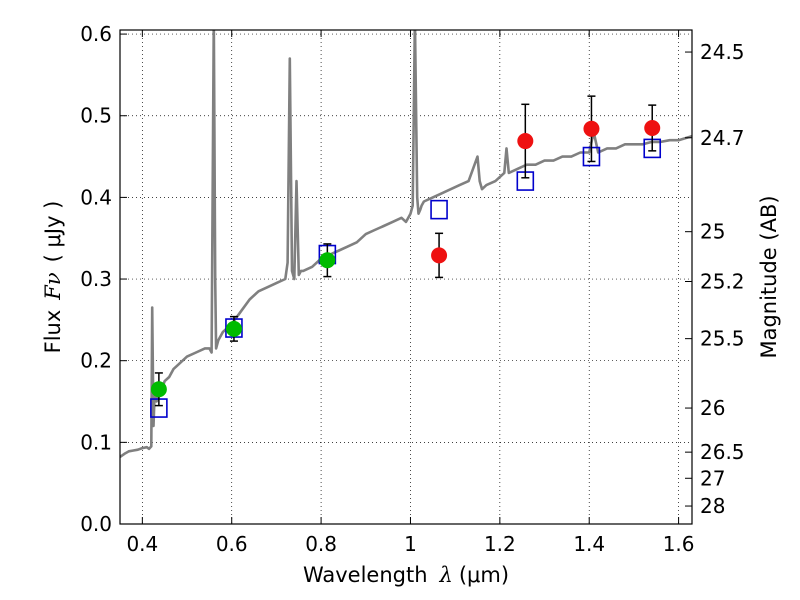  I want to click on y2-tick-label: 25.5, so click(722, 339).